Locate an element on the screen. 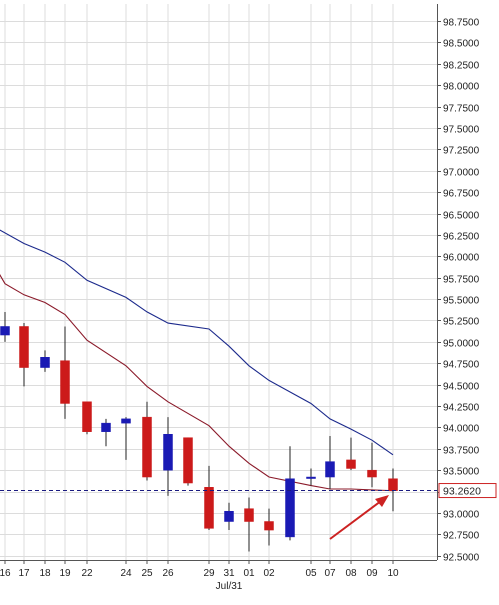  x-tick-label-9: 31 is located at coordinates (229, 573).